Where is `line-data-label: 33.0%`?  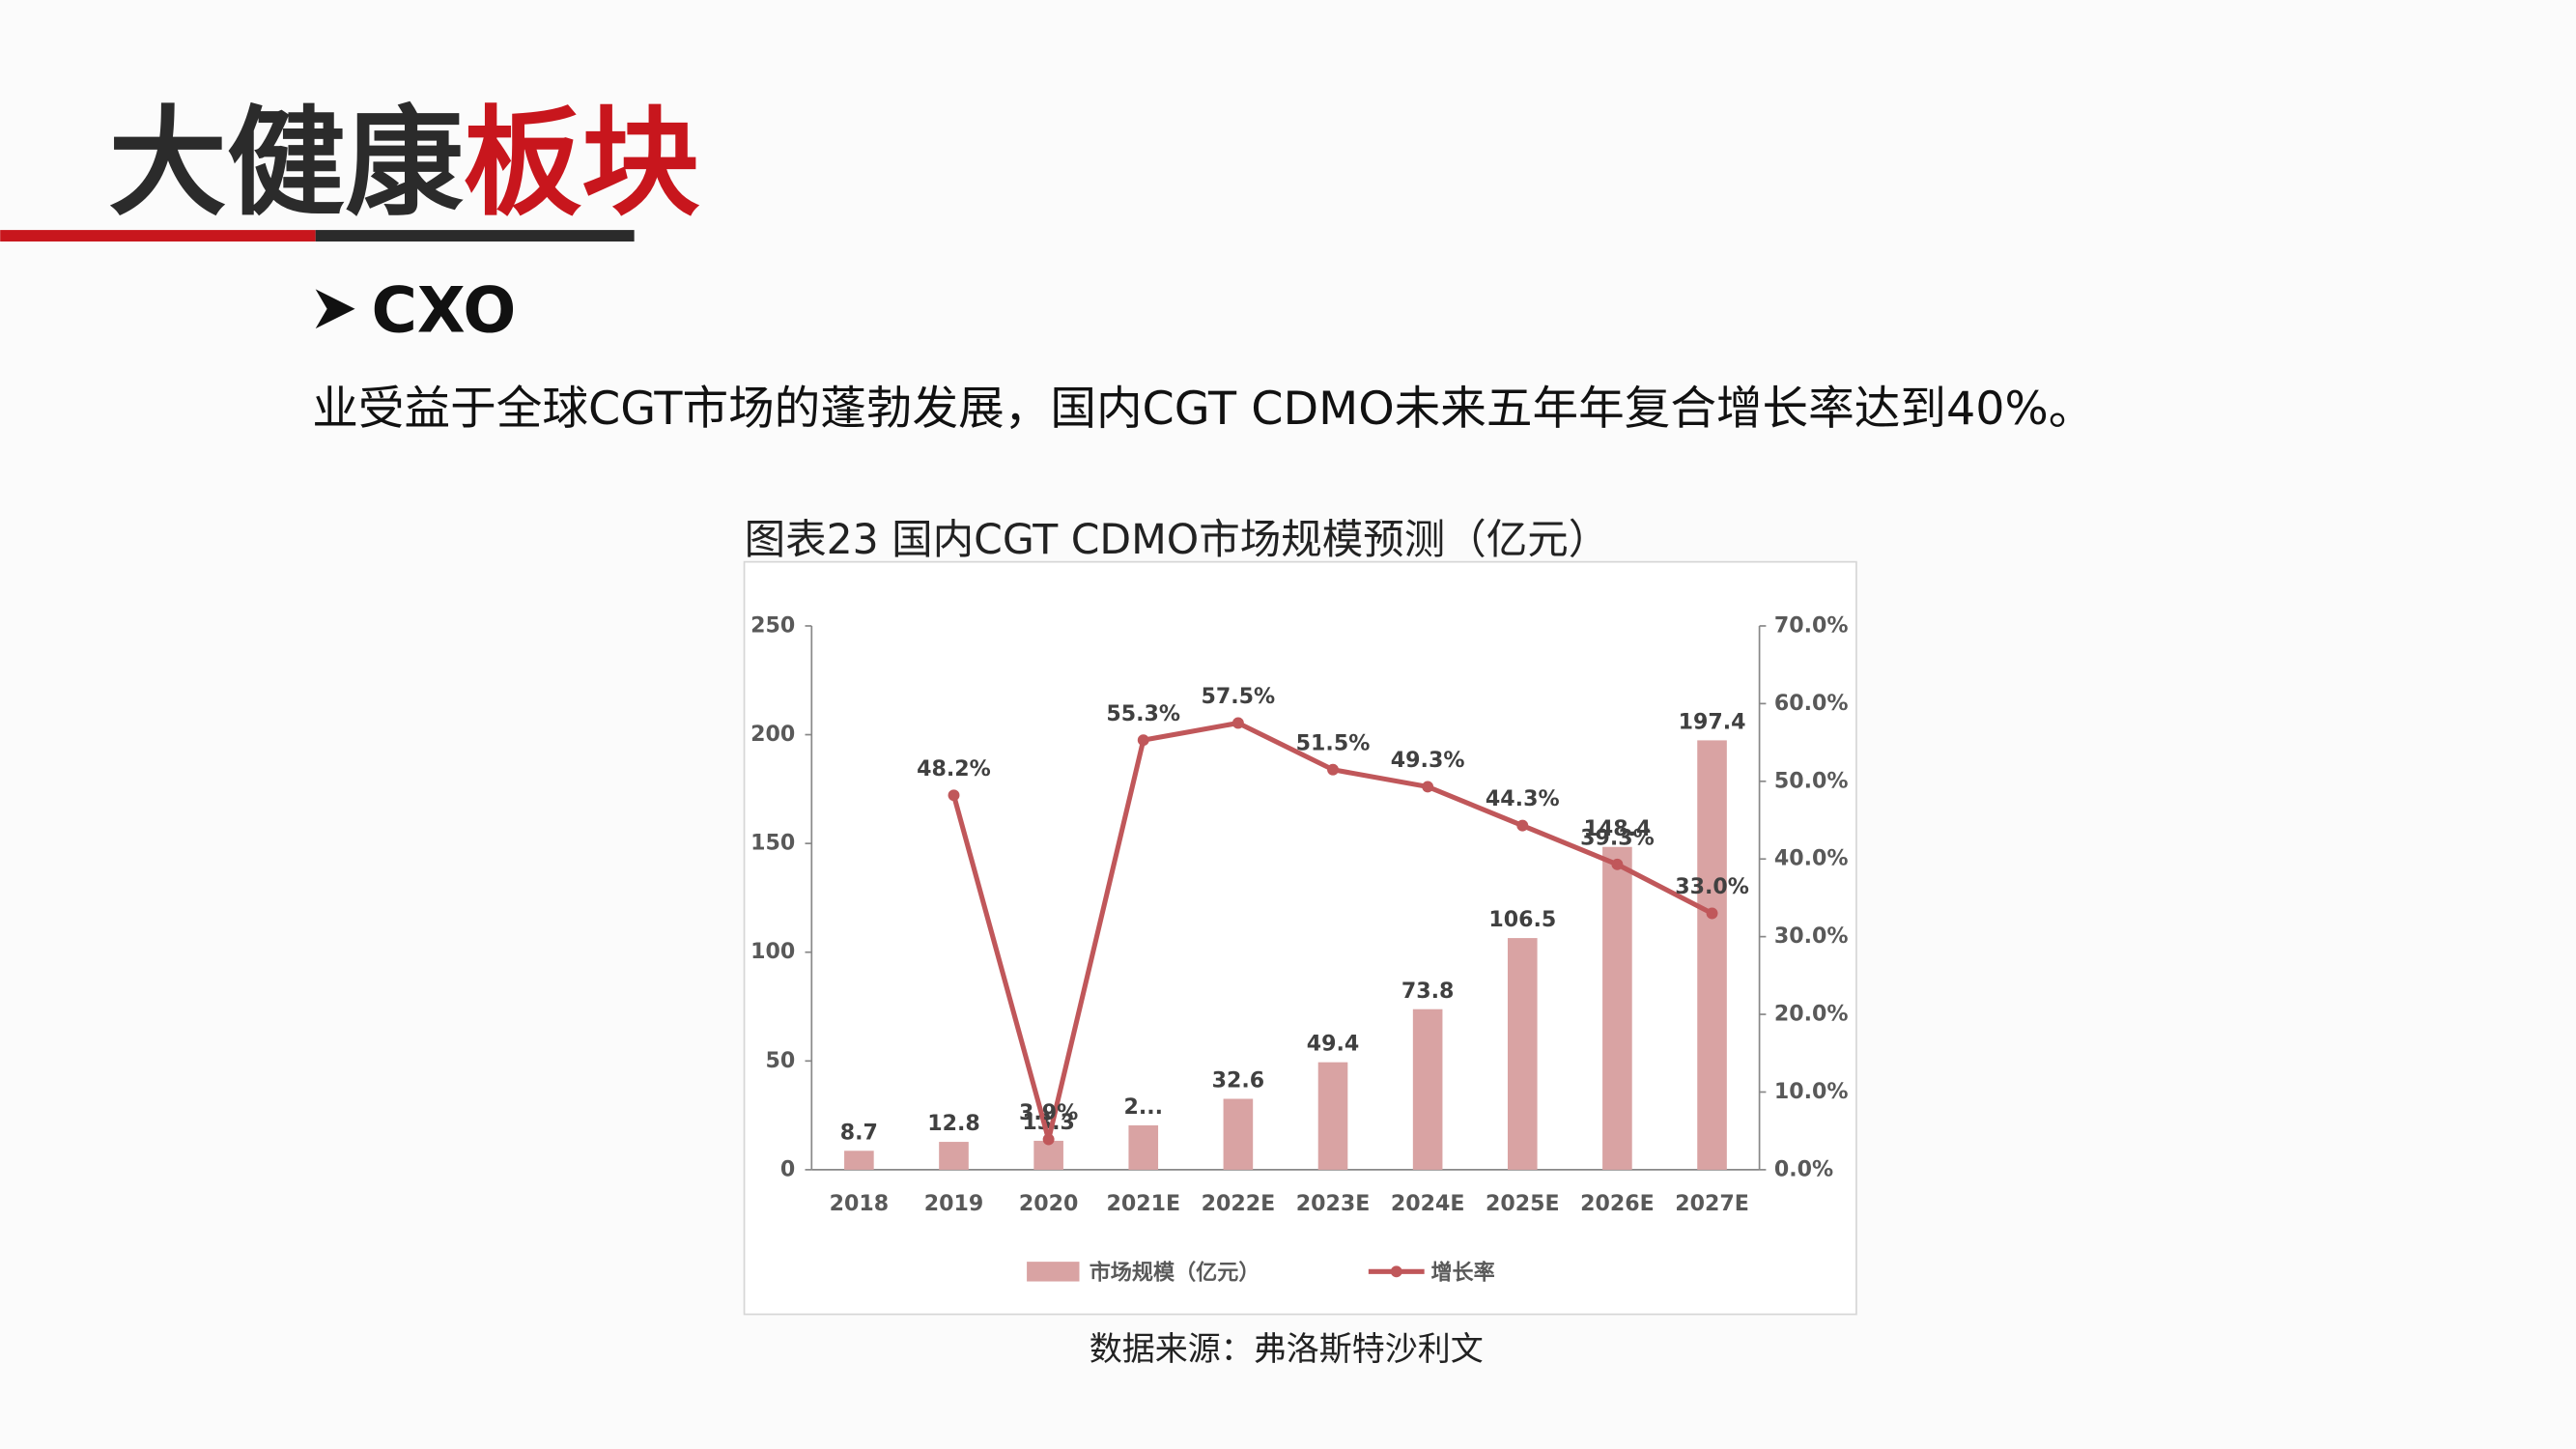 line-data-label: 33.0% is located at coordinates (1712, 886).